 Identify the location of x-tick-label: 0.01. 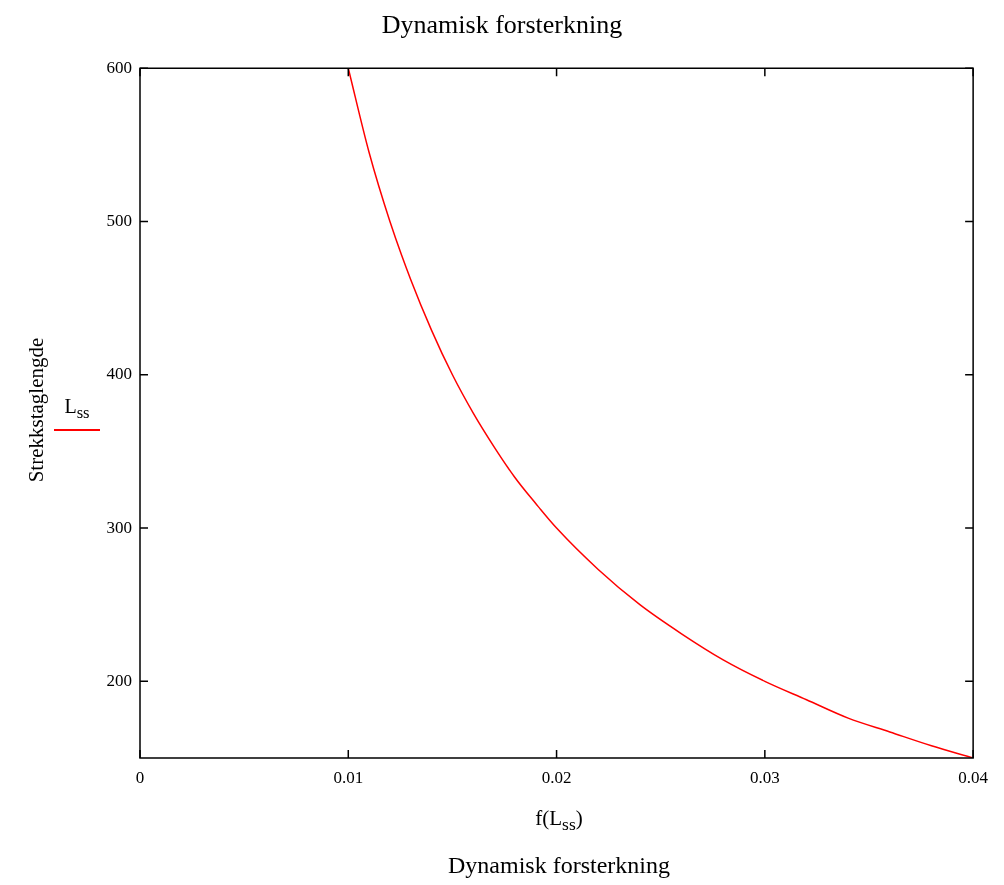
(348, 777).